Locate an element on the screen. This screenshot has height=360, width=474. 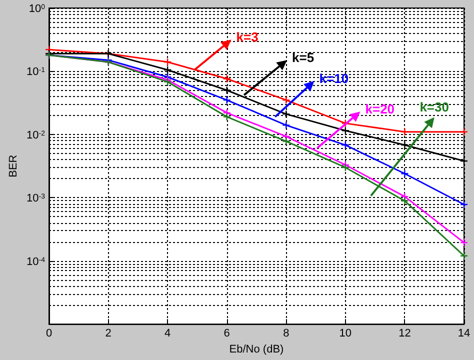
y-tick-label: 10$^{0}$ is located at coordinates (37, 9).